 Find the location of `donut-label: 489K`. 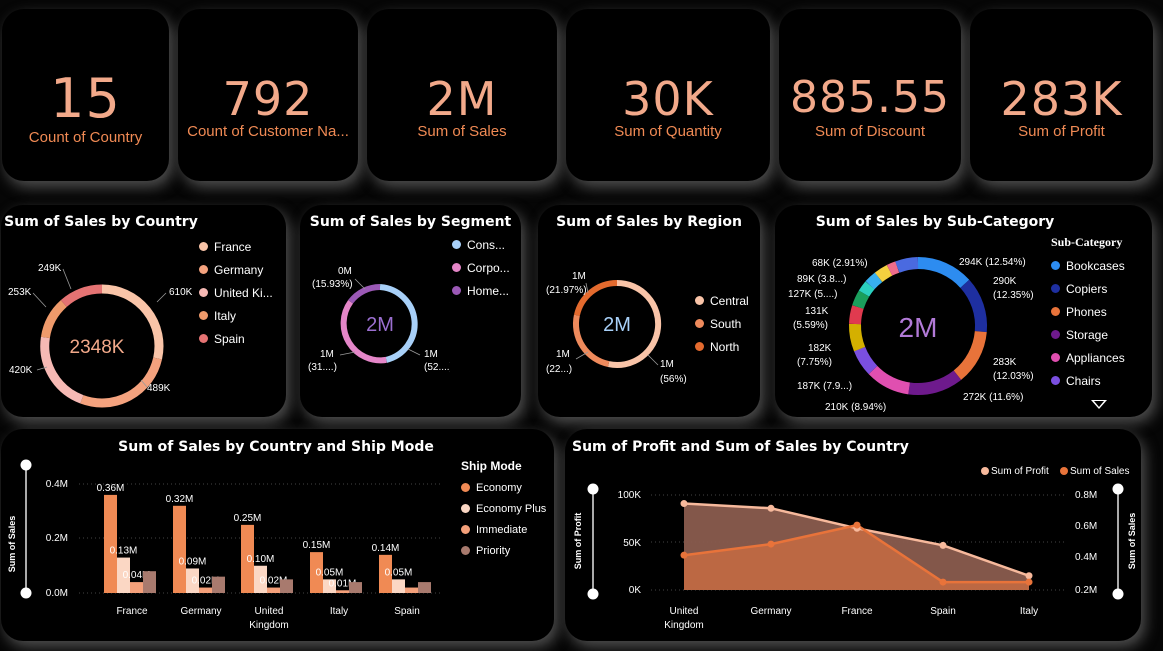

donut-label: 489K is located at coordinates (159, 388).